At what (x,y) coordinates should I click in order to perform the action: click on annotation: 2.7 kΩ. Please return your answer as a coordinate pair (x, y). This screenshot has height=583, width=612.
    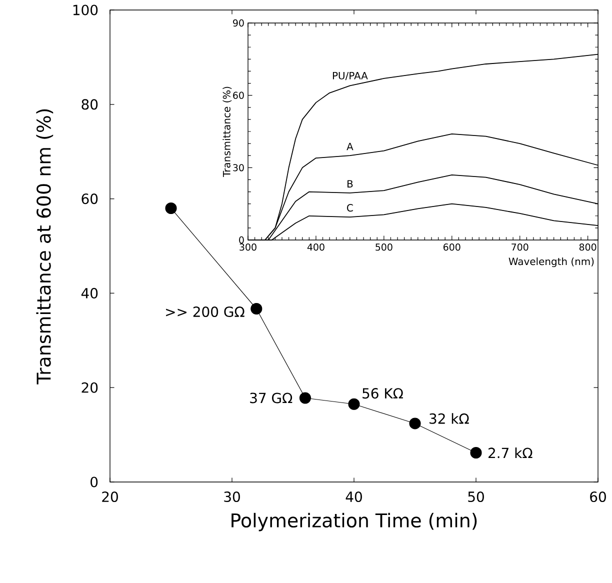
    Looking at the image, I should click on (510, 452).